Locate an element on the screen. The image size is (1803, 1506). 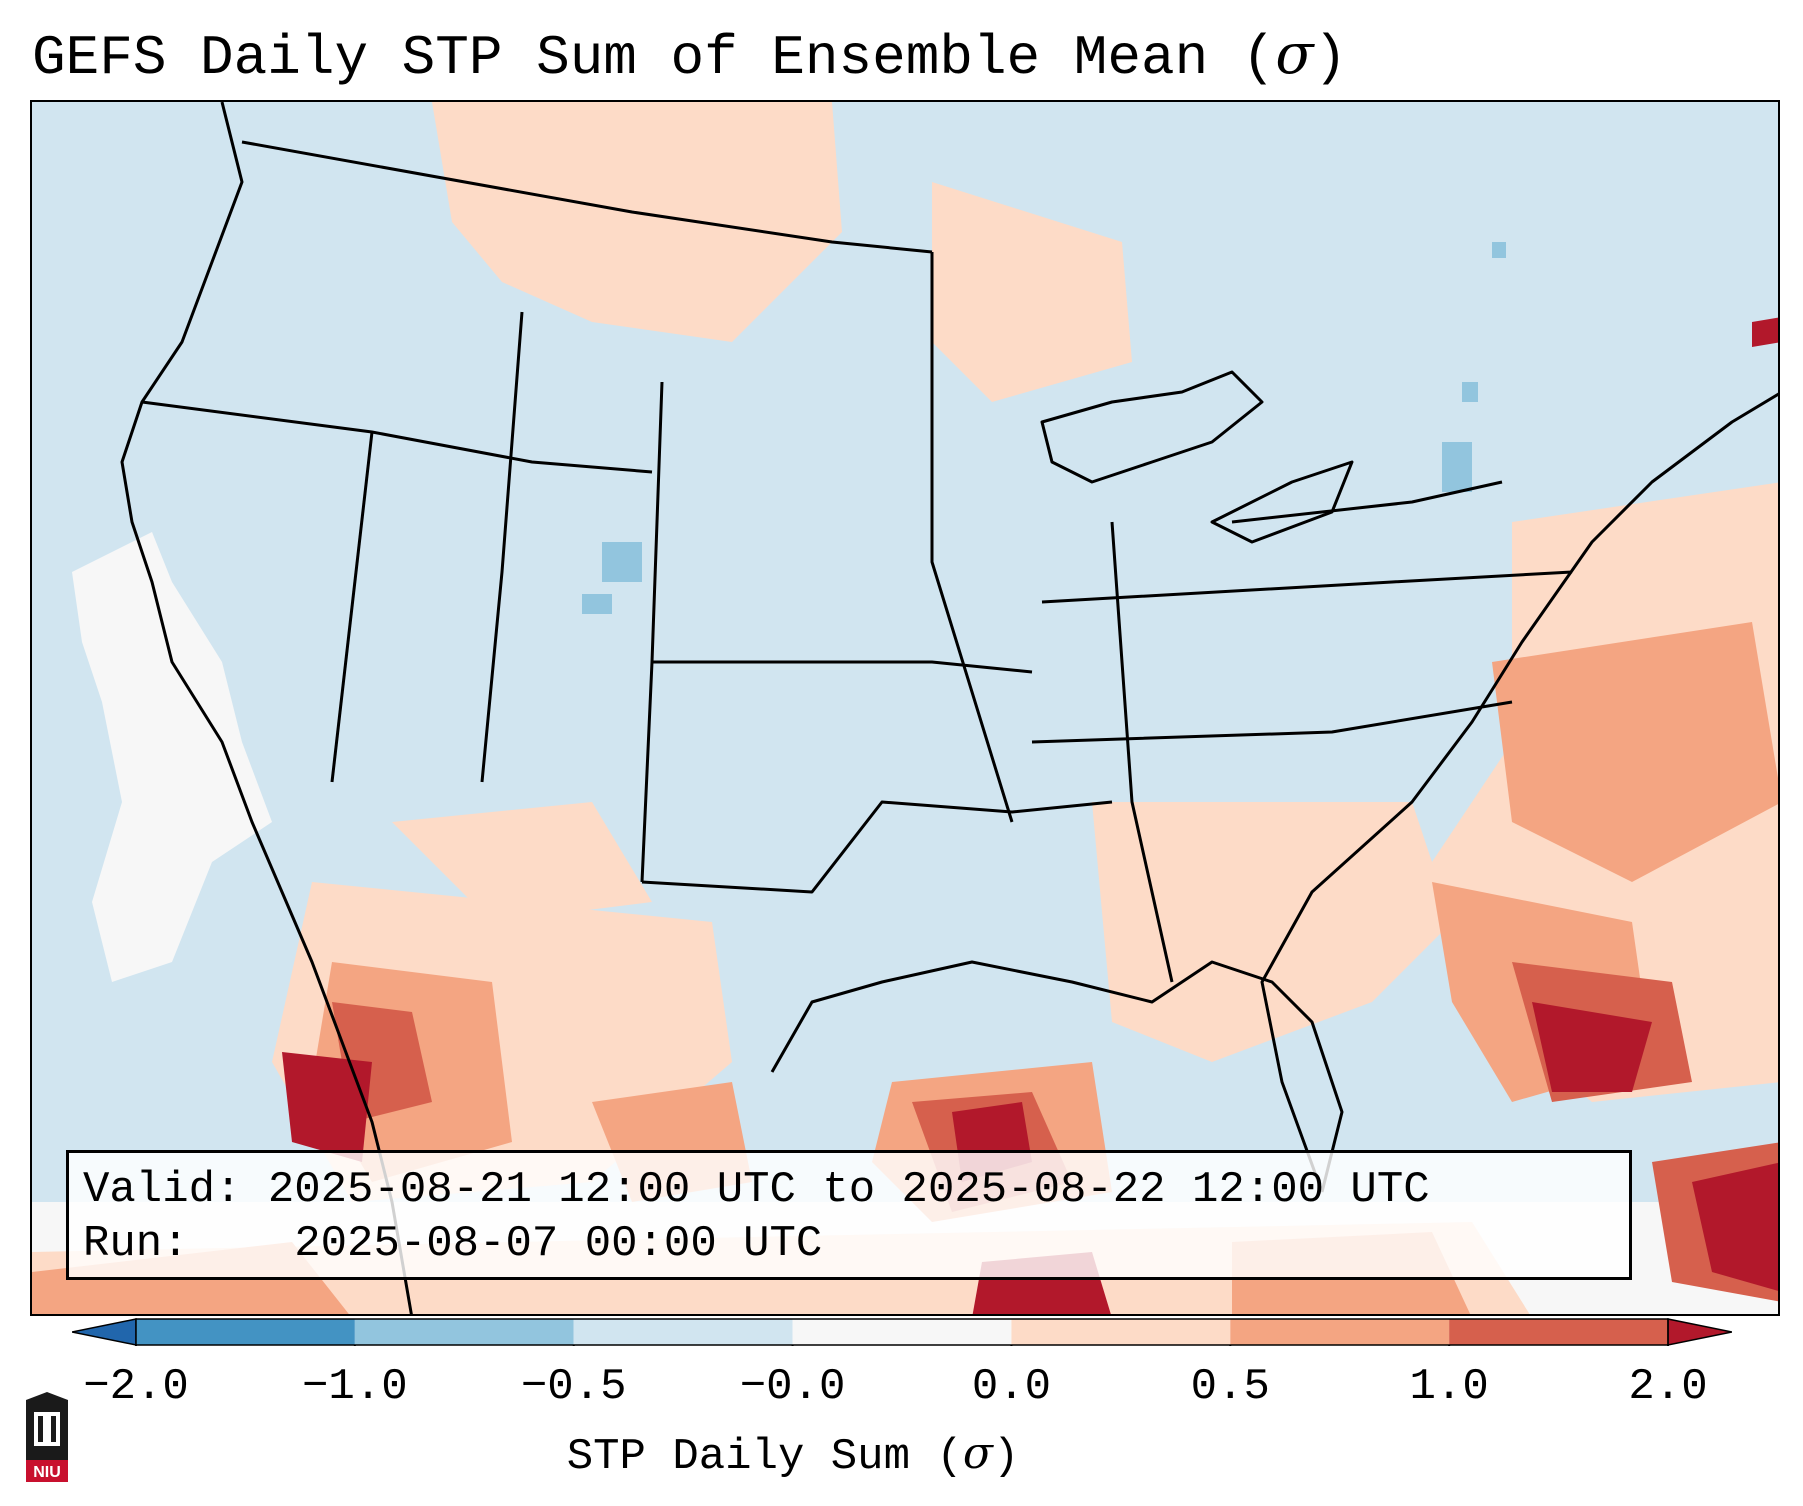
colorbar is located at coordinates (902, 1332).